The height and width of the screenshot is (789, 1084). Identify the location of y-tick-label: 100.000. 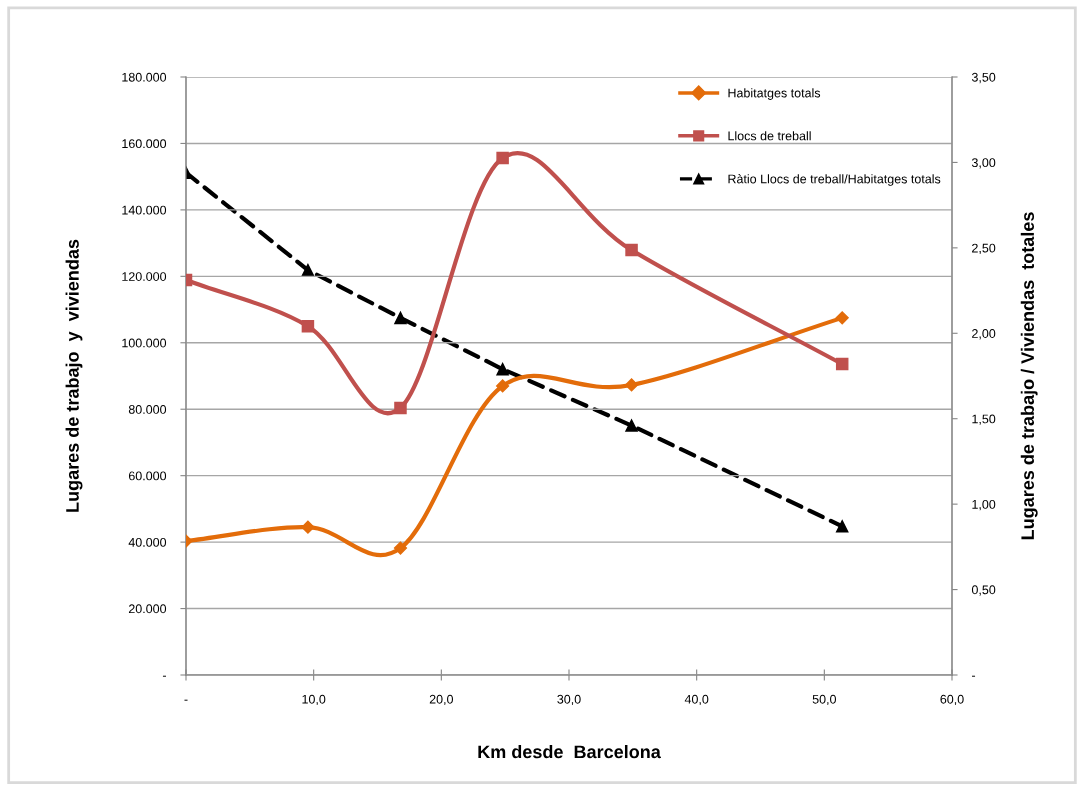
(144, 343).